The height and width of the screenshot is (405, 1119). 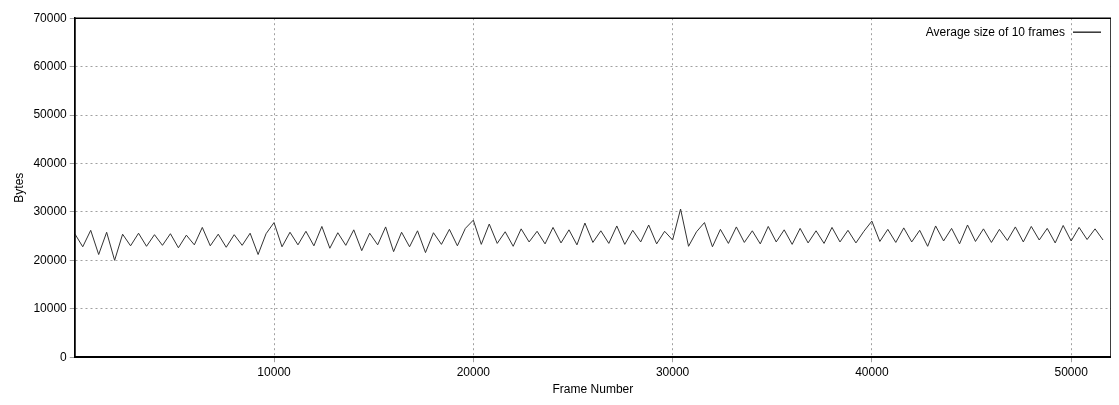 What do you see at coordinates (672, 371) in the screenshot?
I see `x-tick-label: 30000` at bounding box center [672, 371].